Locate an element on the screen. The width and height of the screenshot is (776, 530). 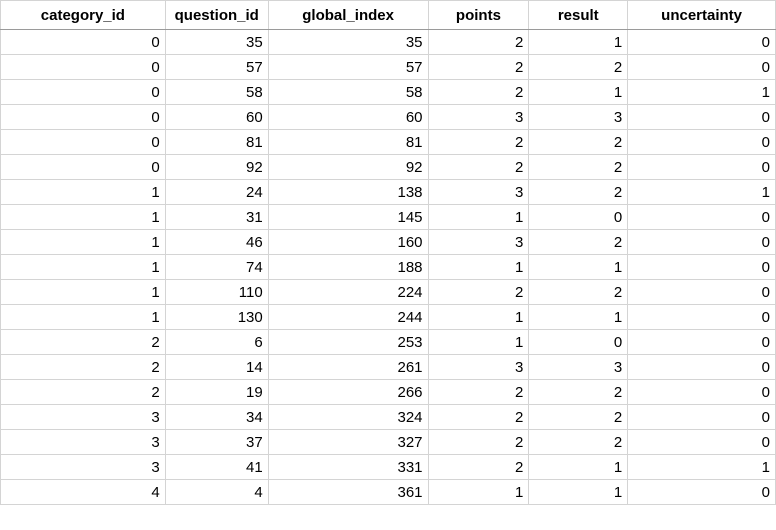
cell-question-id: 34 is located at coordinates (216, 417).